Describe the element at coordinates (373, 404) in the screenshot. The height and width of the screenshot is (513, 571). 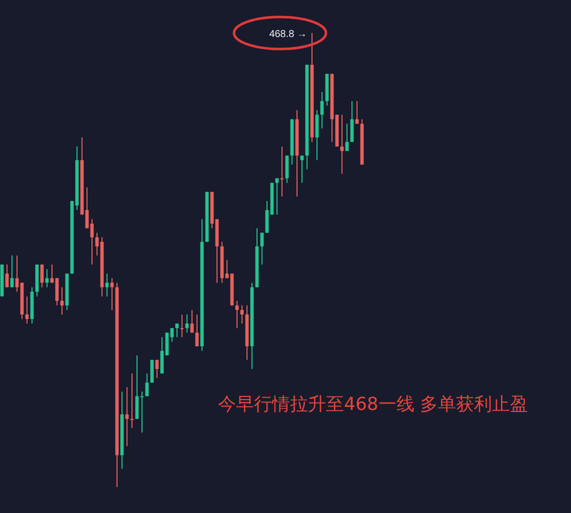
I see `annotation: 今早行情拉升至468一线 多单获利止盈` at that location.